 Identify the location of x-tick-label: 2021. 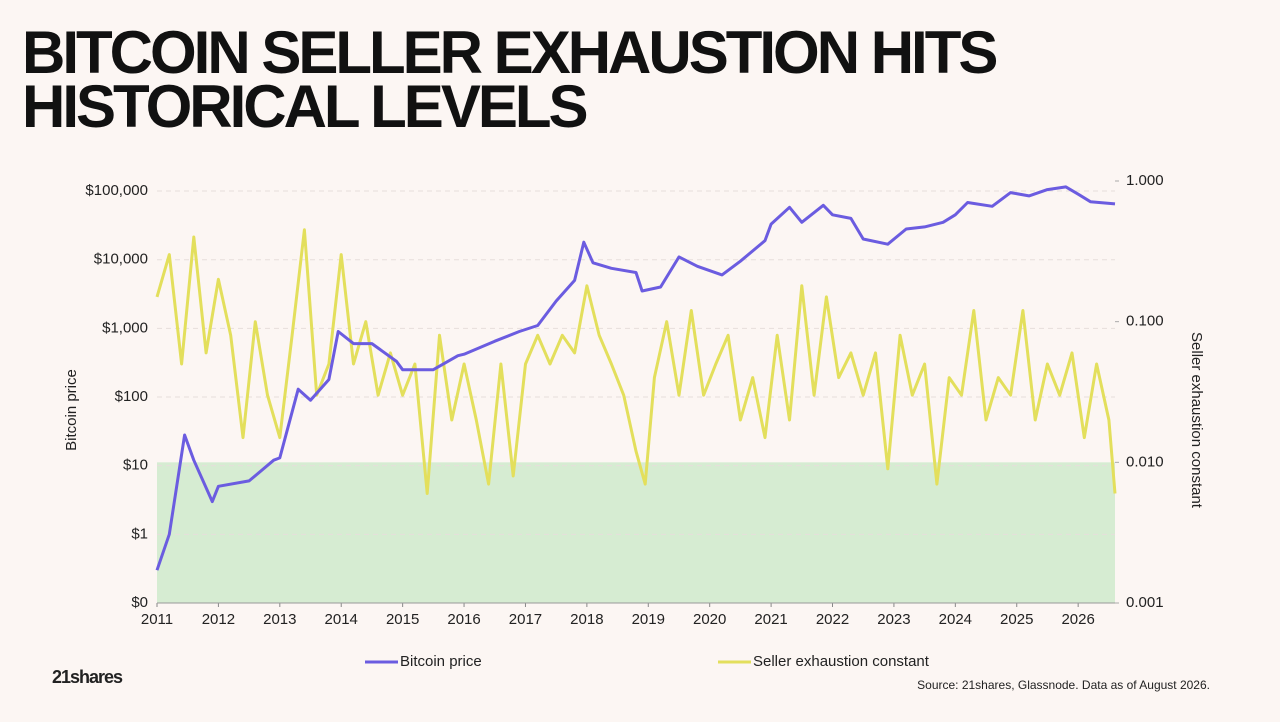
(770, 619).